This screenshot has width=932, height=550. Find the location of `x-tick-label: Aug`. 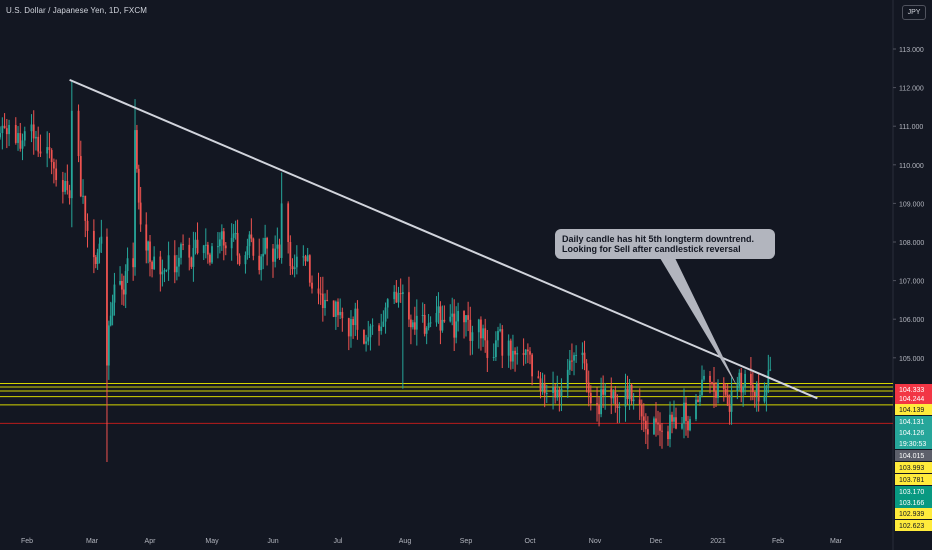

x-tick-label: Aug is located at coordinates (405, 541).